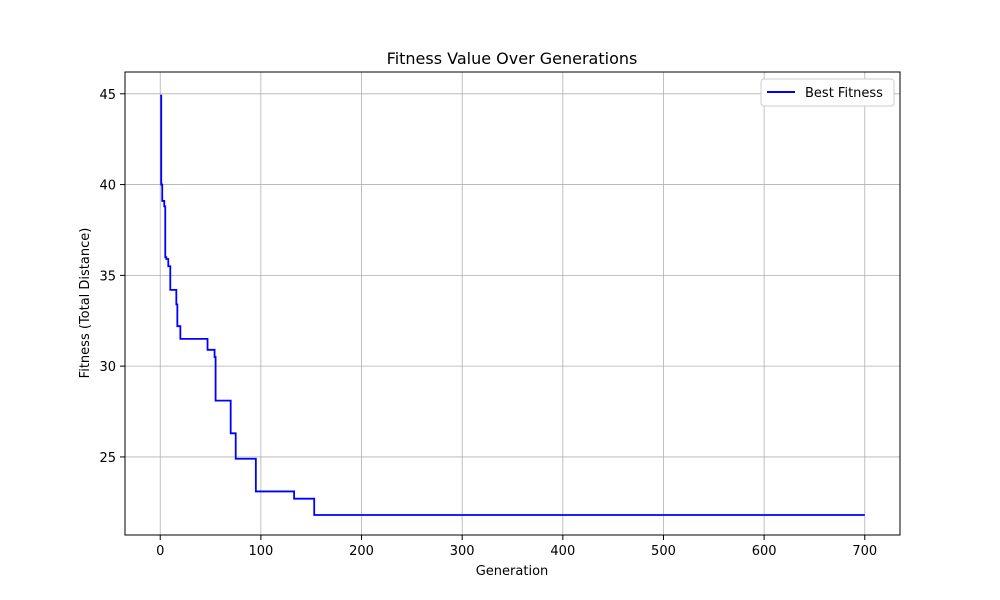 The height and width of the screenshot is (600, 1000). I want to click on legend: Best Fitness, so click(827, 92).